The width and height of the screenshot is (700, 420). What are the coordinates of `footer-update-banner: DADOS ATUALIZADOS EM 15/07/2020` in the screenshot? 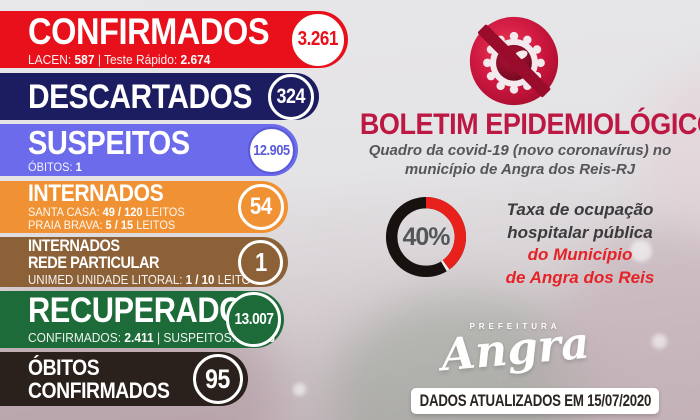 It's located at (535, 401).